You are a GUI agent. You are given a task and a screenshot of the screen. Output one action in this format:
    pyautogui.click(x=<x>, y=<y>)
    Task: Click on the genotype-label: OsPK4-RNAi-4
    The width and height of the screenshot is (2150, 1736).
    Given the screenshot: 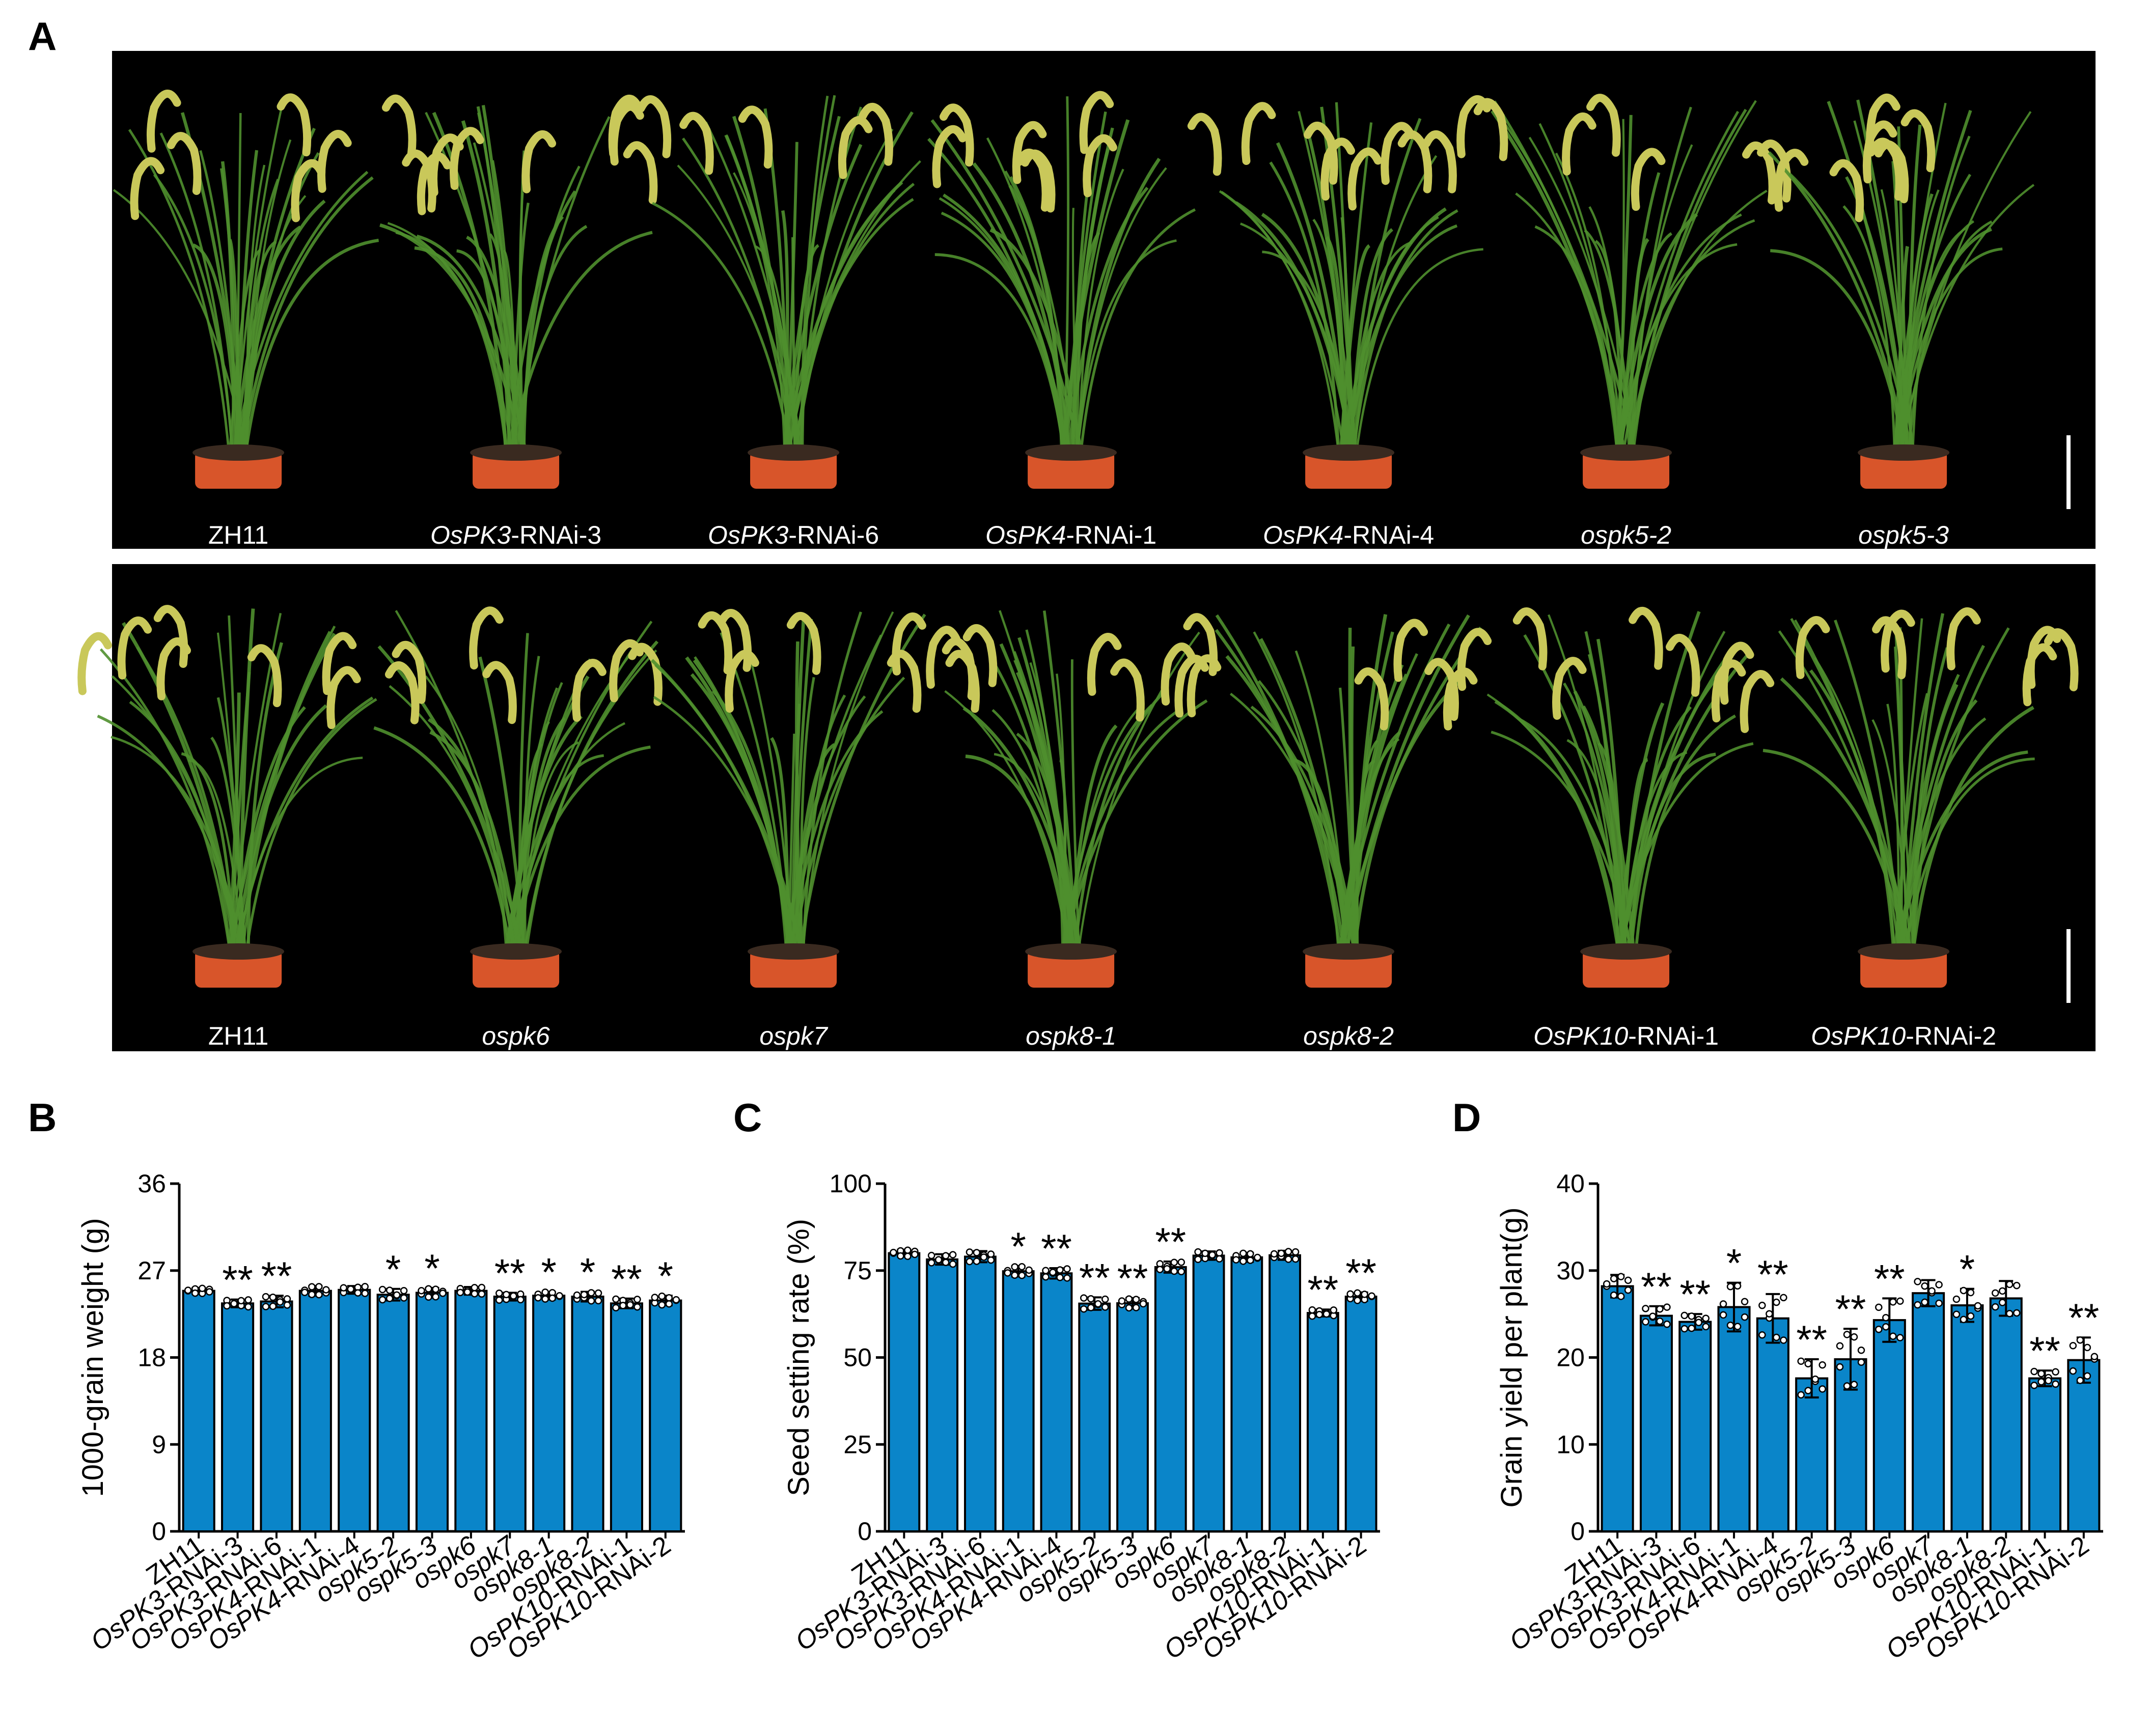 What is the action you would take?
    pyautogui.click(x=1348, y=535)
    